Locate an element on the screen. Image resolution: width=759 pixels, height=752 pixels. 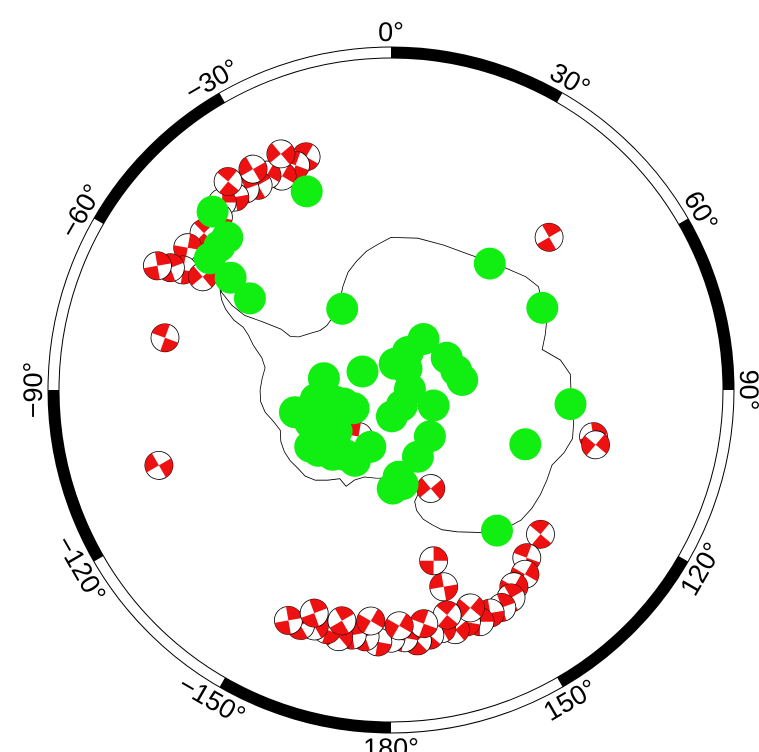
longitude-label: 180° is located at coordinates (391, 742).